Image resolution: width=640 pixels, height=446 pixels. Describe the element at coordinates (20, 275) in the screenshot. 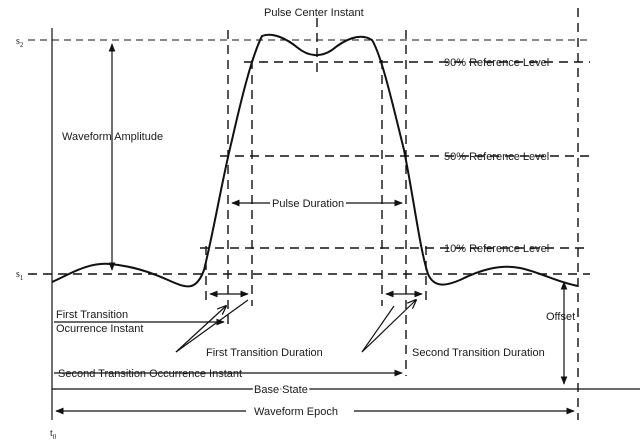

I see `s1-label: s1` at that location.